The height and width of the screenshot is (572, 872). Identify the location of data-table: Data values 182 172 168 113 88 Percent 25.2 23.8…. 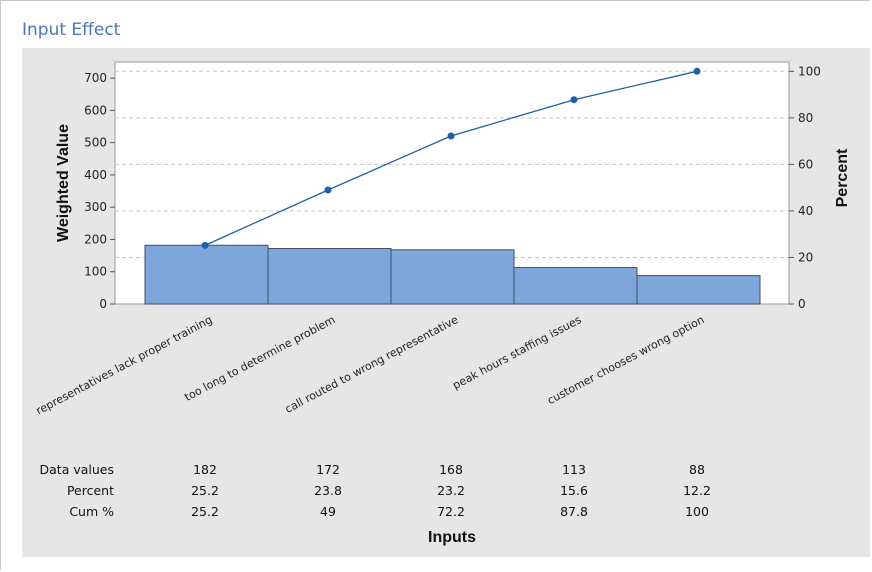
(375, 490).